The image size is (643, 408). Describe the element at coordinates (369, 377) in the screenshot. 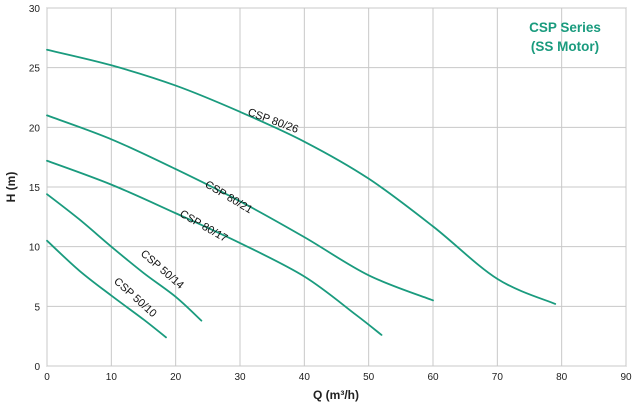

I see `x-tick-label: 50` at that location.